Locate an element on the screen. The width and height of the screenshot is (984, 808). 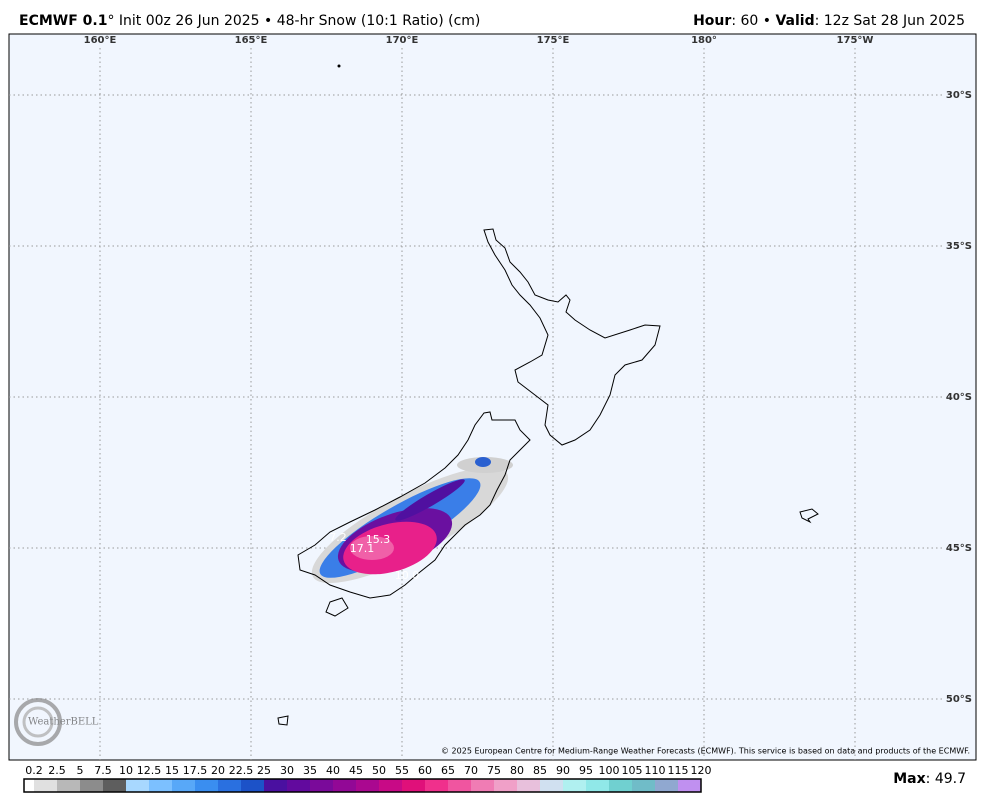
lat-label: 45°S is located at coordinates (959, 548).